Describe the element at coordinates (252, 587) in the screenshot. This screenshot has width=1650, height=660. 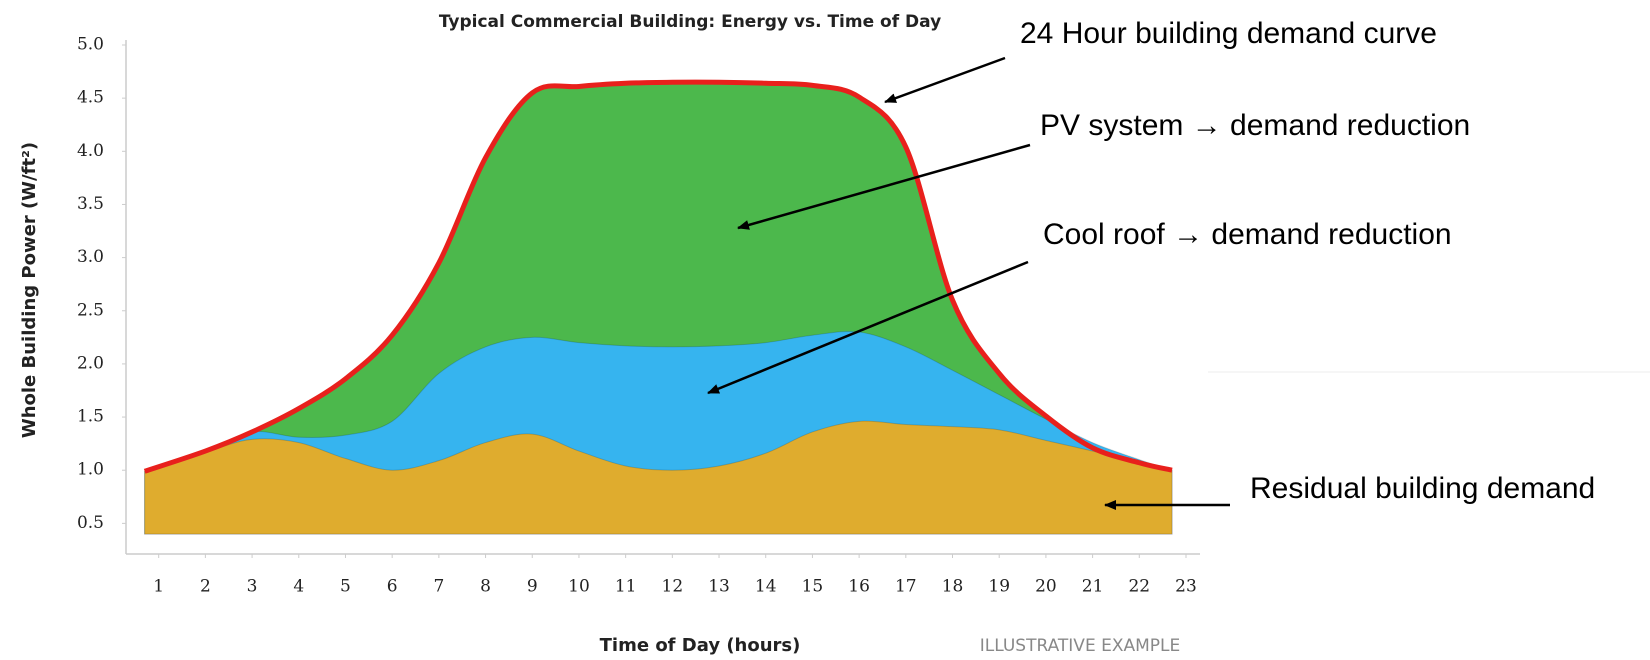
I see `x-tick-label: 3` at that location.